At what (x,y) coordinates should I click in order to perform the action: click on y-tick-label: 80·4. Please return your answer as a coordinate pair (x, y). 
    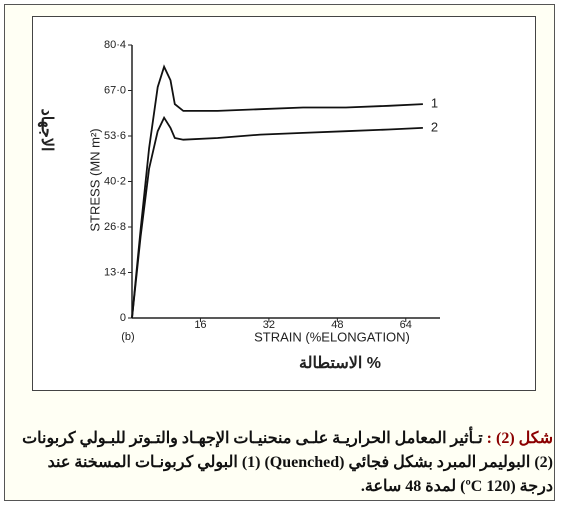
    Looking at the image, I should click on (115, 45).